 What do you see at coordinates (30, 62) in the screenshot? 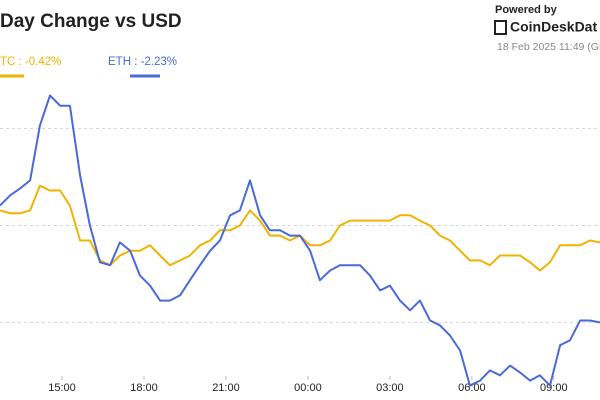
I see `legend-label: TC : -0.42%` at bounding box center [30, 62].